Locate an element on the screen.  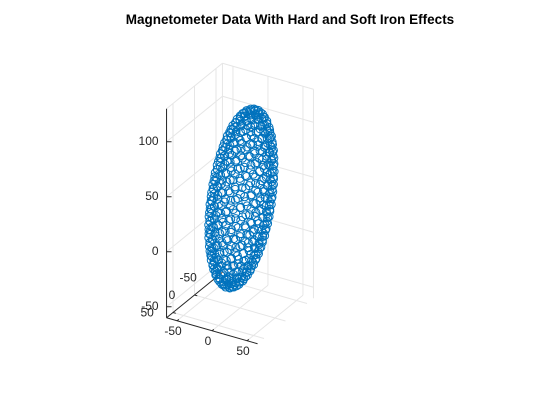
axes is located at coordinates (212, 226).